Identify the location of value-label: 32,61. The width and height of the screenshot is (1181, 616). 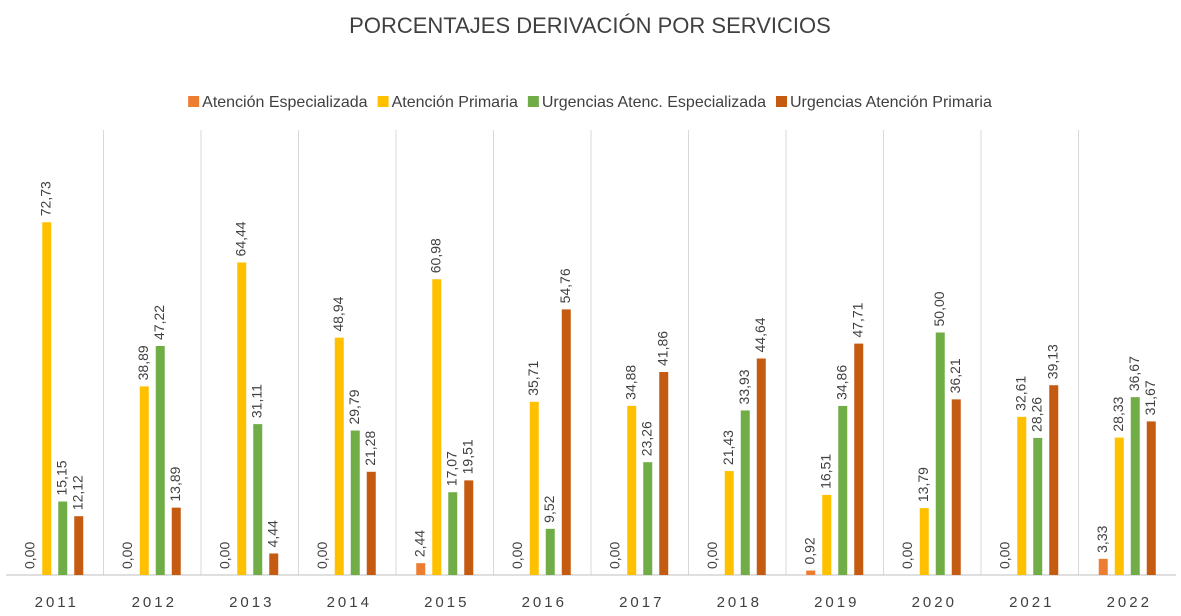
(1020, 393).